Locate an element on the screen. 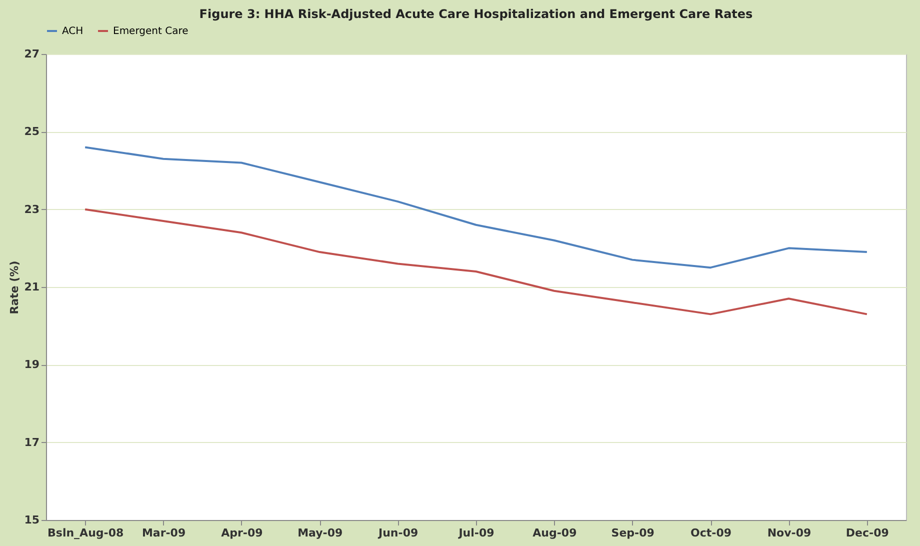  y-tick-label: 27 is located at coordinates (32, 54).